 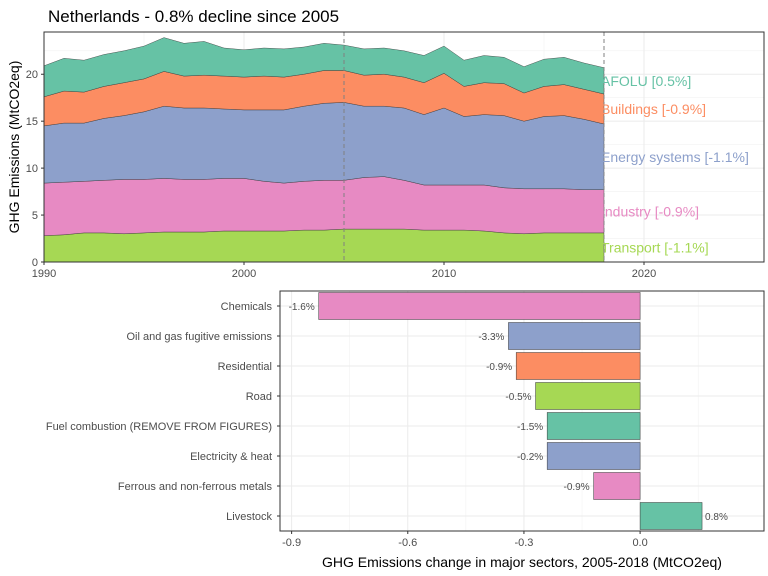 I want to click on x-tick-label: 2020, so click(x=644, y=274).